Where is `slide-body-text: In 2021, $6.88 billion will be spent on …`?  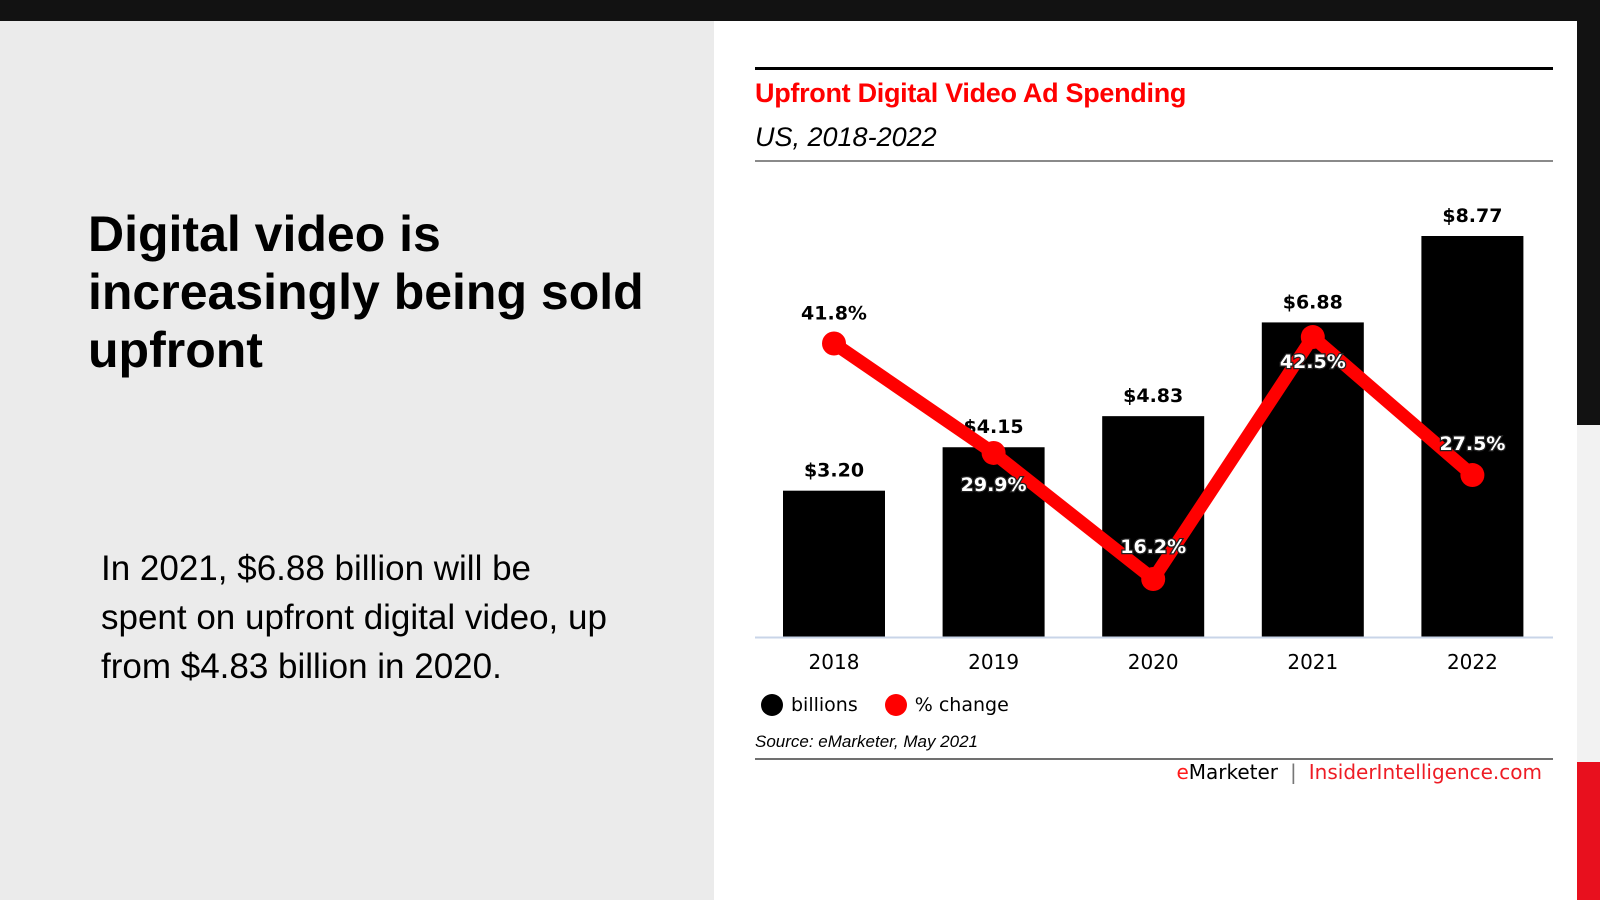 slide-body-text: In 2021, $6.88 billion will be spent on … is located at coordinates (354, 617).